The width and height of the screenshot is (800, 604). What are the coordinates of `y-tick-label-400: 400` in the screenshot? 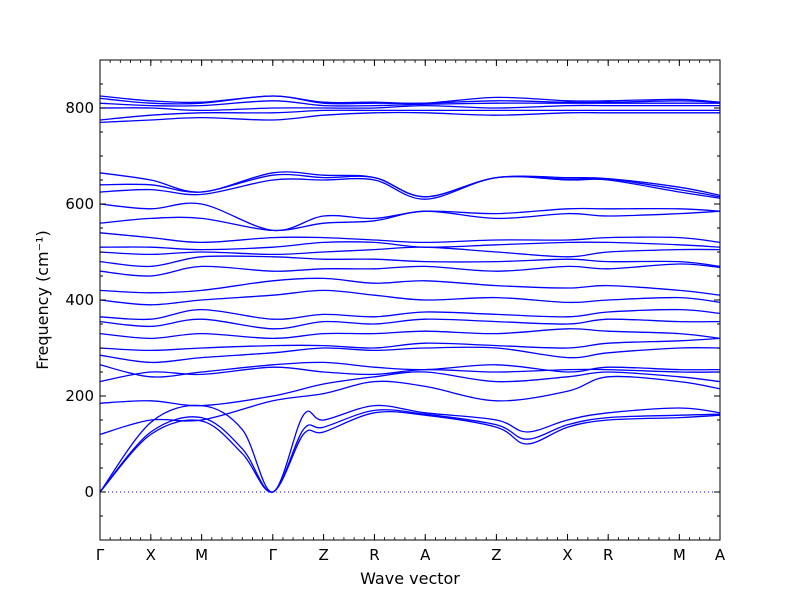 It's located at (79, 300).